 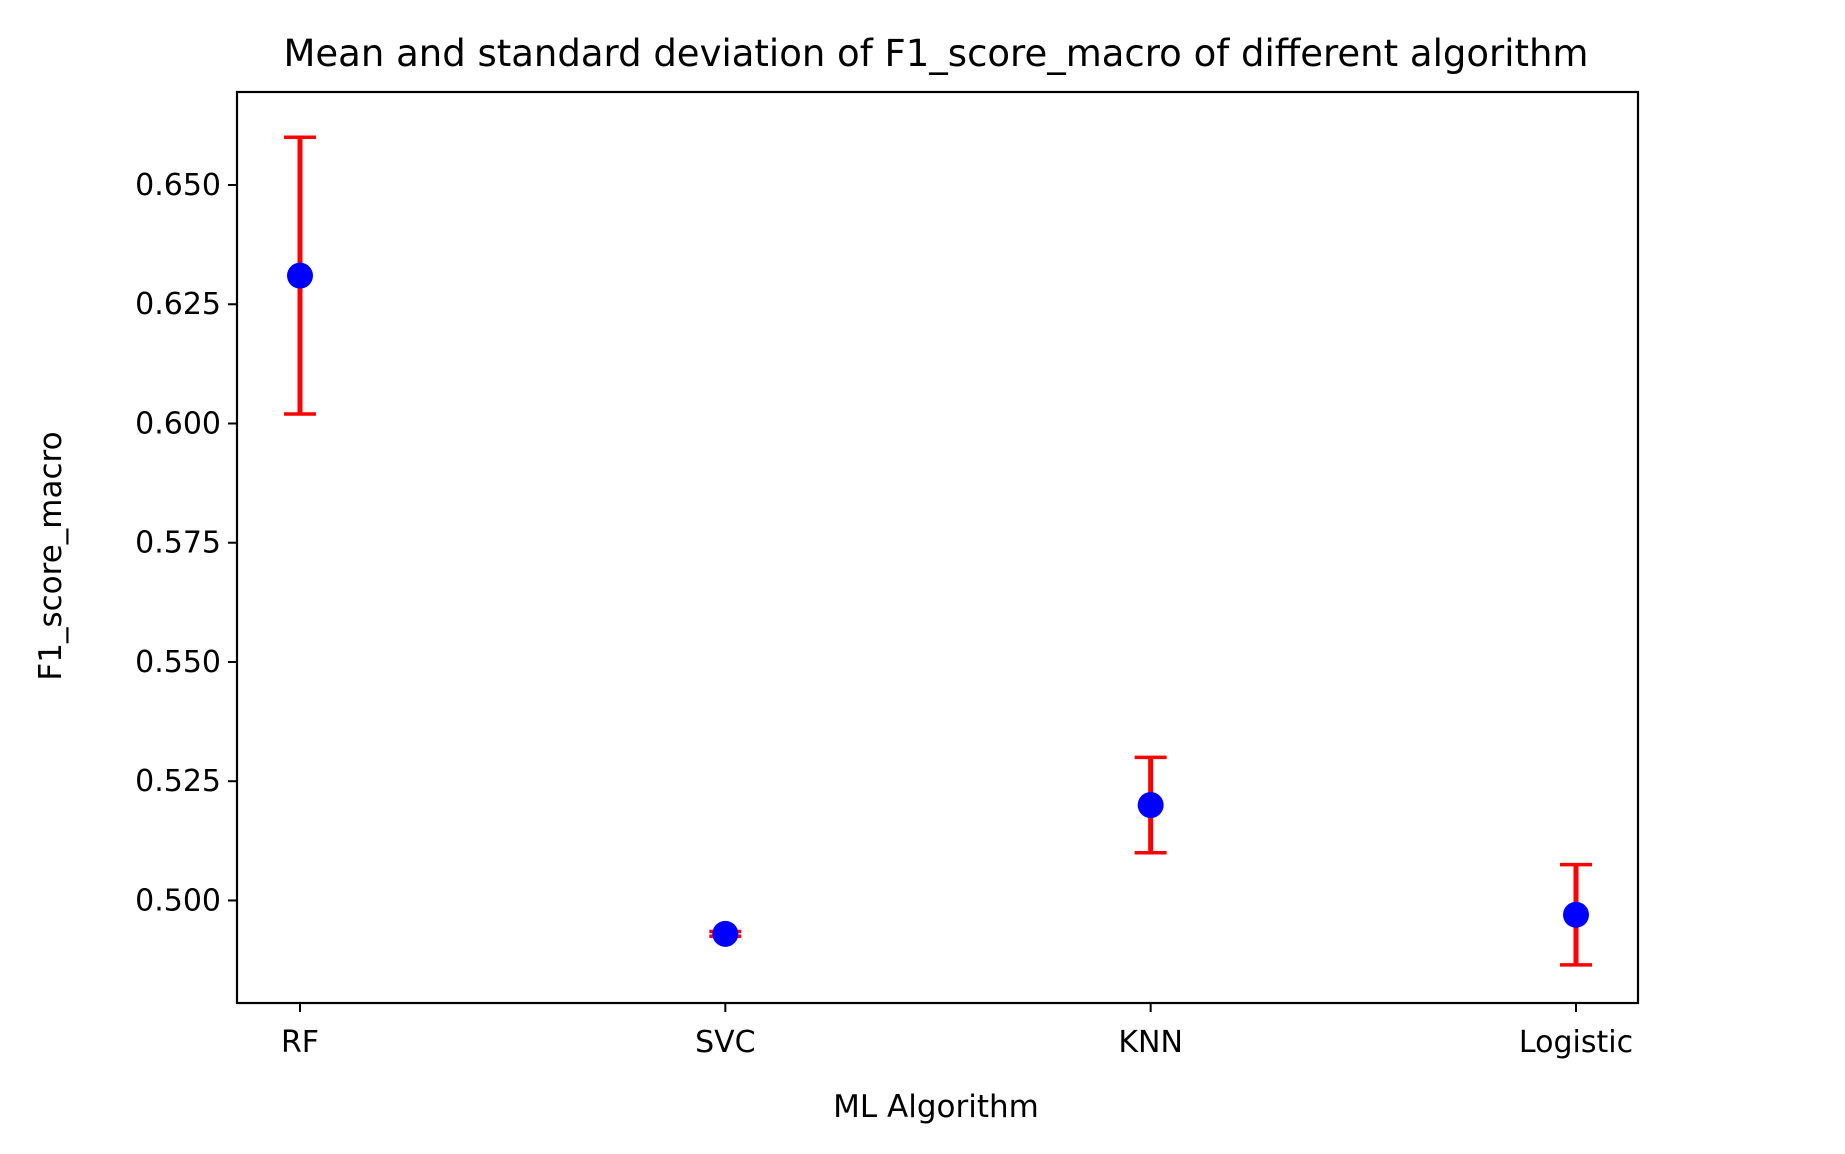 What do you see at coordinates (725, 1042) in the screenshot?
I see `x-tick-label: SVC` at bounding box center [725, 1042].